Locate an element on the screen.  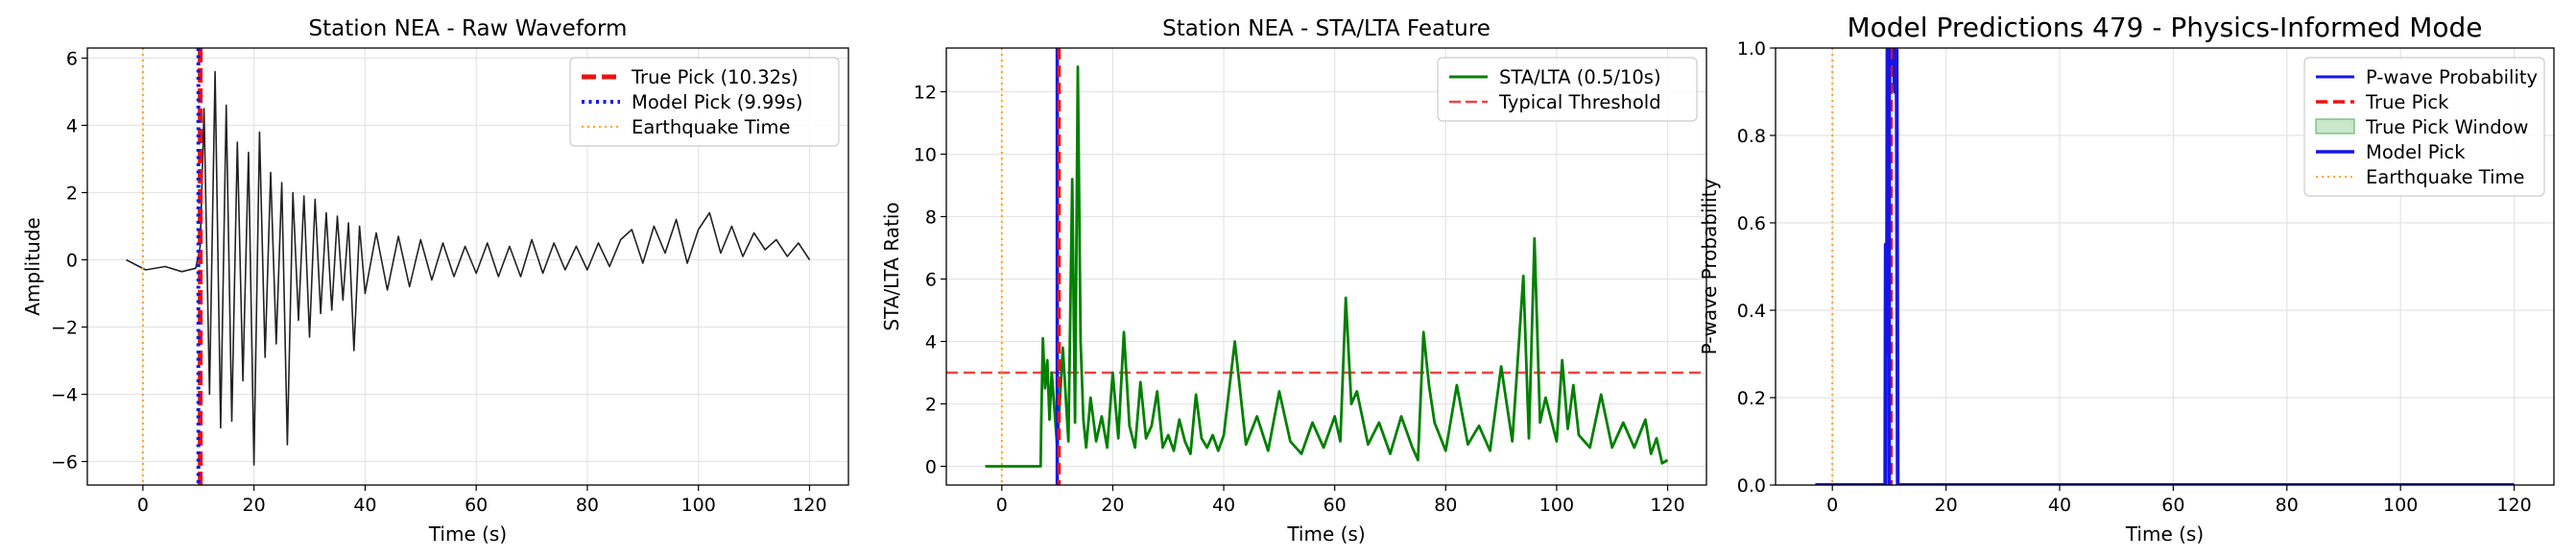
legend-label: Model Pick is located at coordinates (2416, 152).